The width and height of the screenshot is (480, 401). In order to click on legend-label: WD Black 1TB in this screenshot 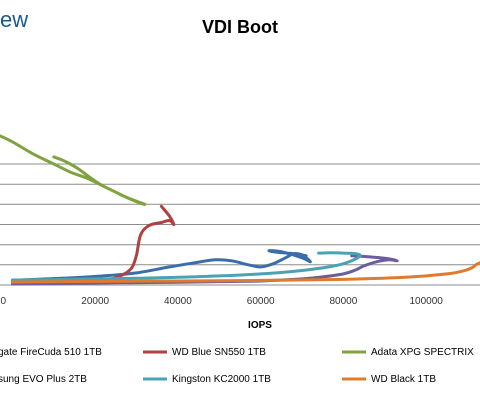, I will do `click(403, 379)`.